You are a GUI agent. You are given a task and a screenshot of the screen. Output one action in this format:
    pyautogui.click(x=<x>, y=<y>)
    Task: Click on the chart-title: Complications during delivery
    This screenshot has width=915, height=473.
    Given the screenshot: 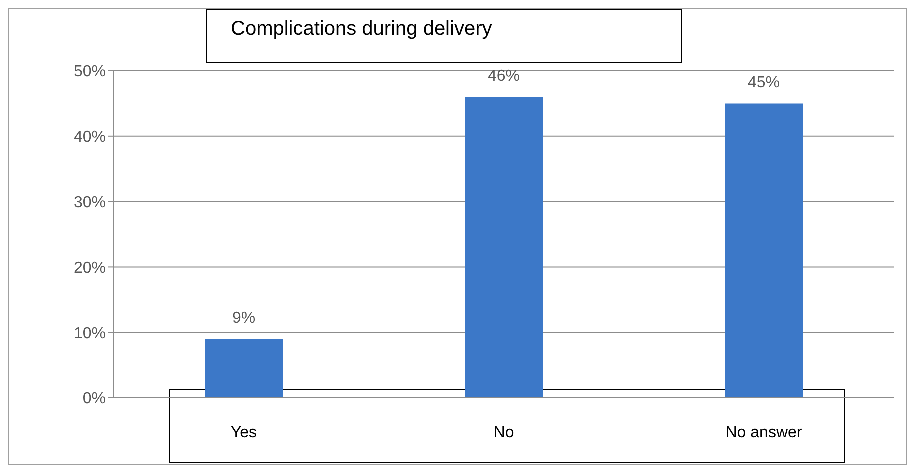 What is the action you would take?
    pyautogui.click(x=444, y=36)
    